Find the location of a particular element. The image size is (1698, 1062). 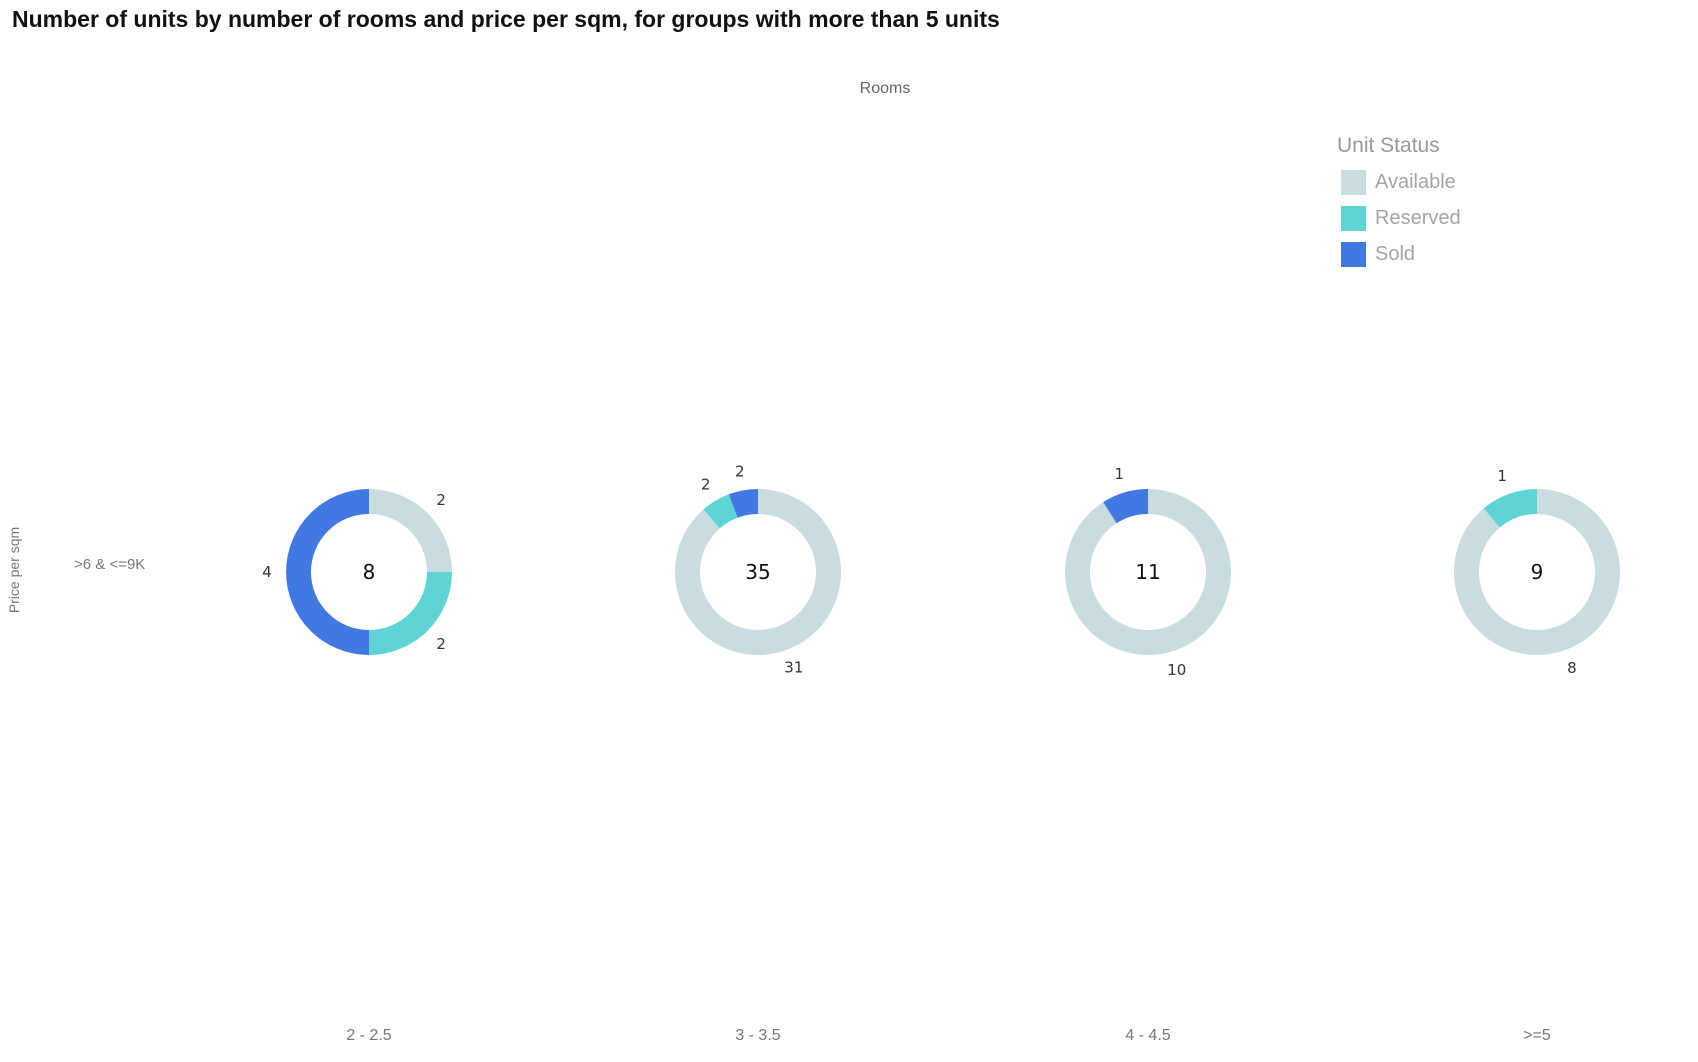

donut-5: 8 1 9 is located at coordinates (1537, 572).